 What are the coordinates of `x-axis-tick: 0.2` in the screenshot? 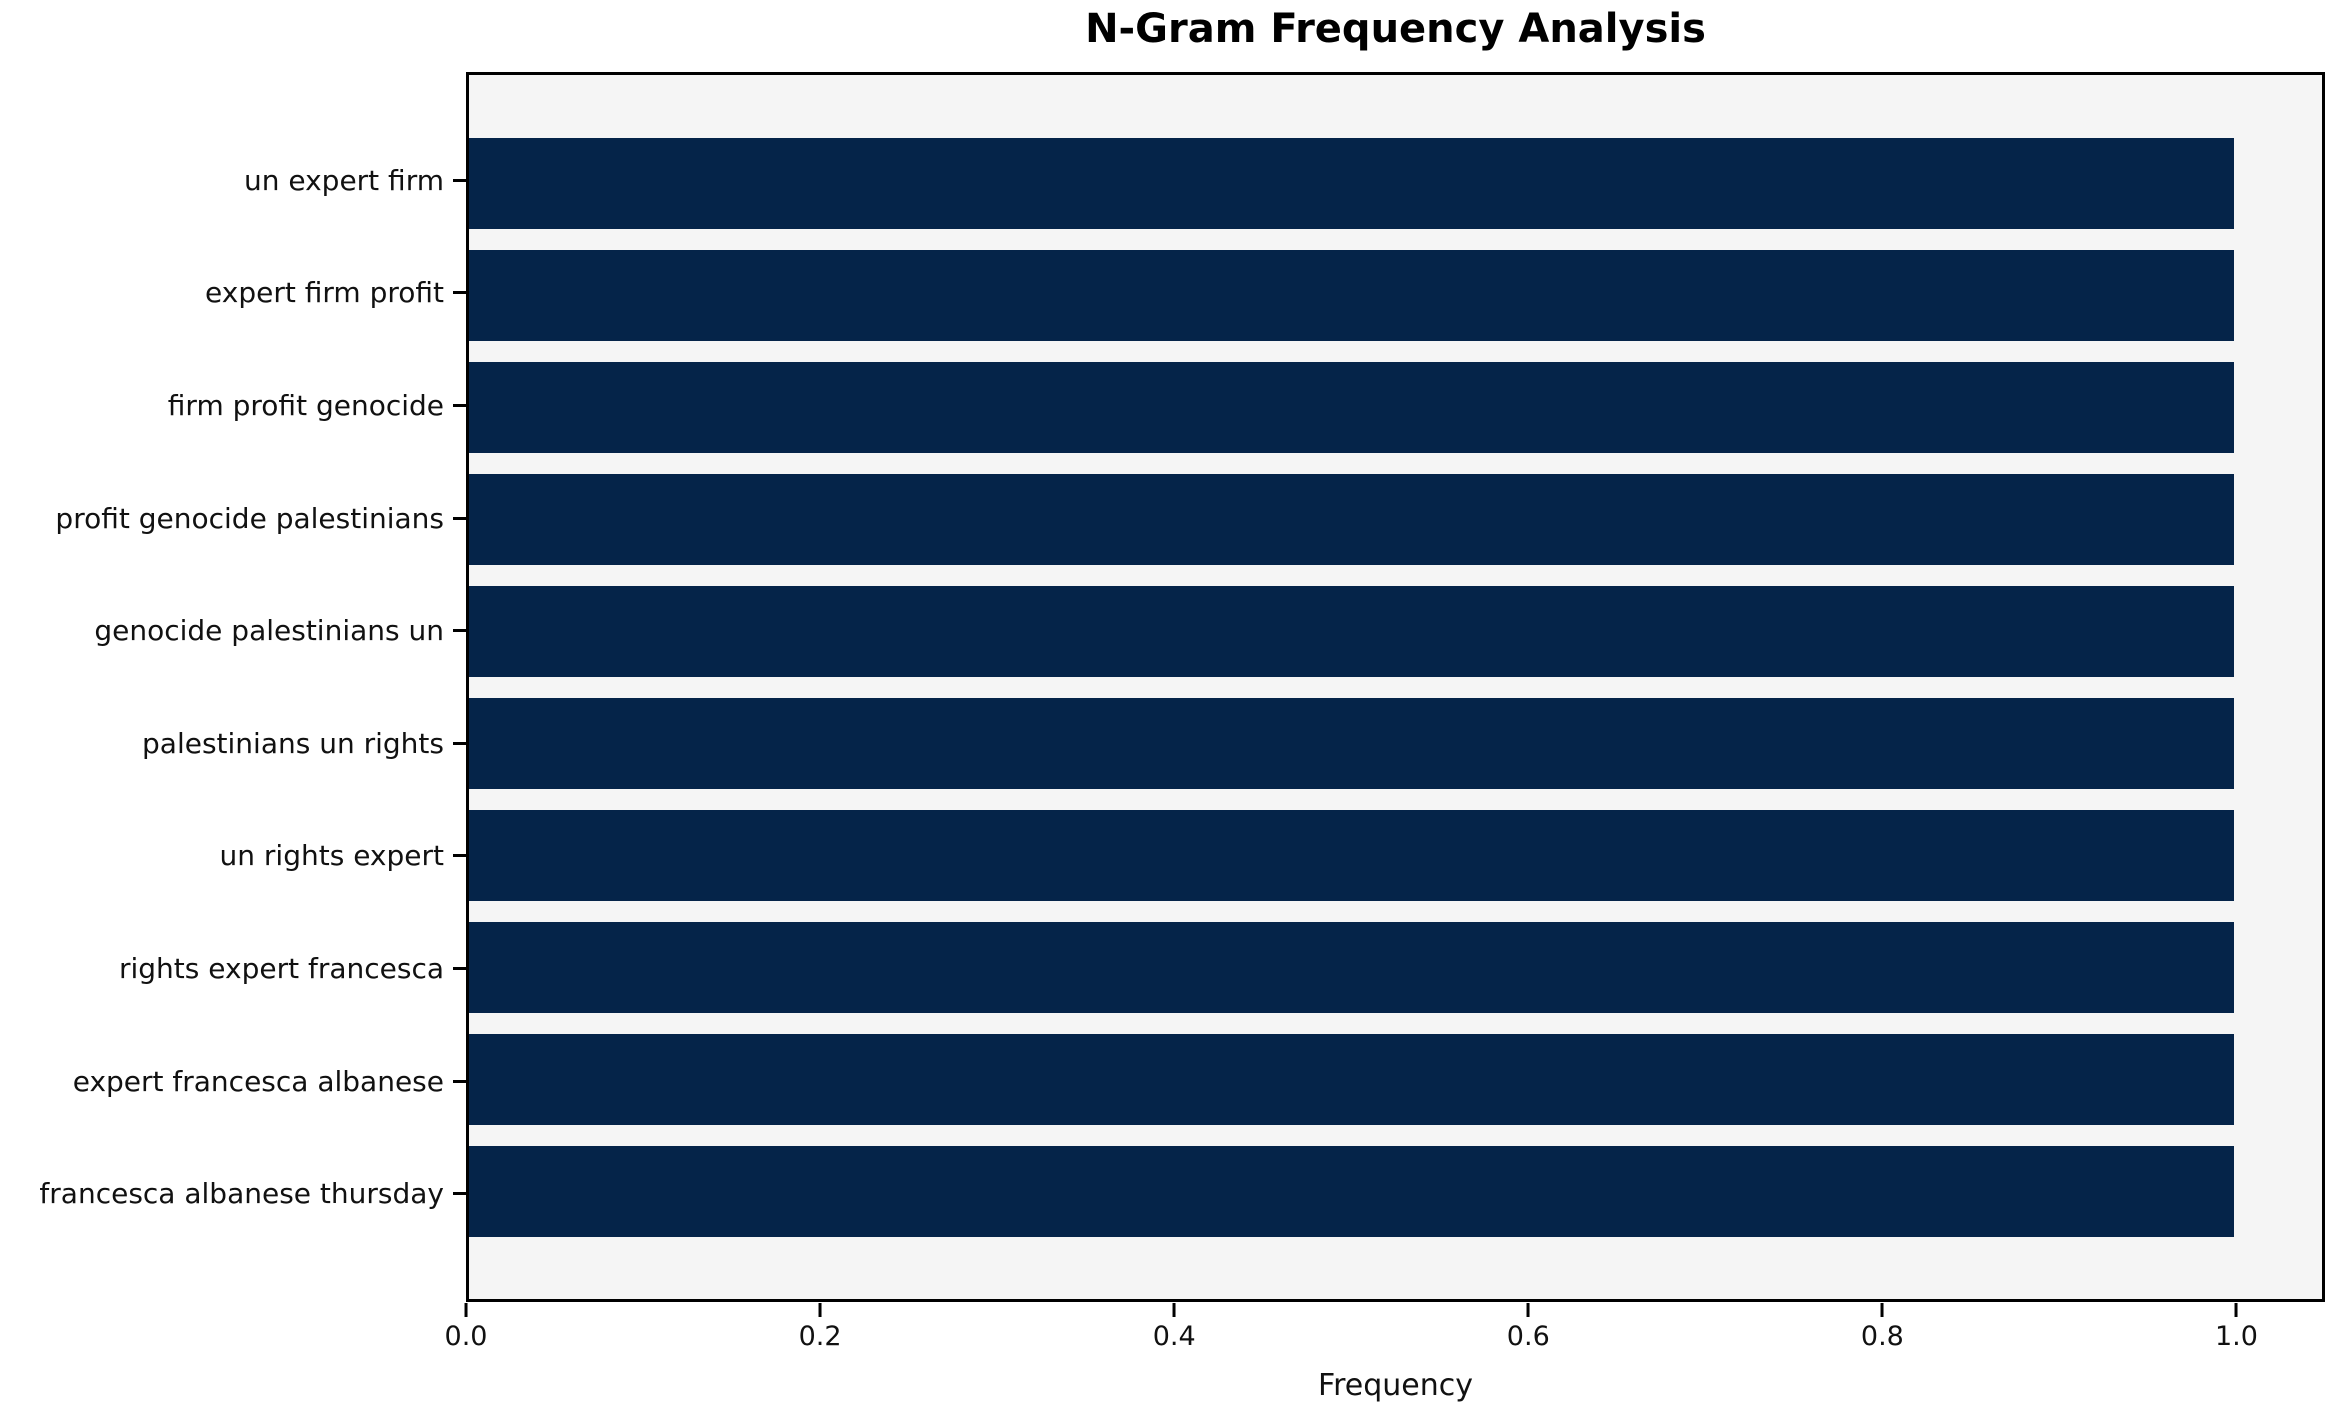 It's located at (820, 1327).